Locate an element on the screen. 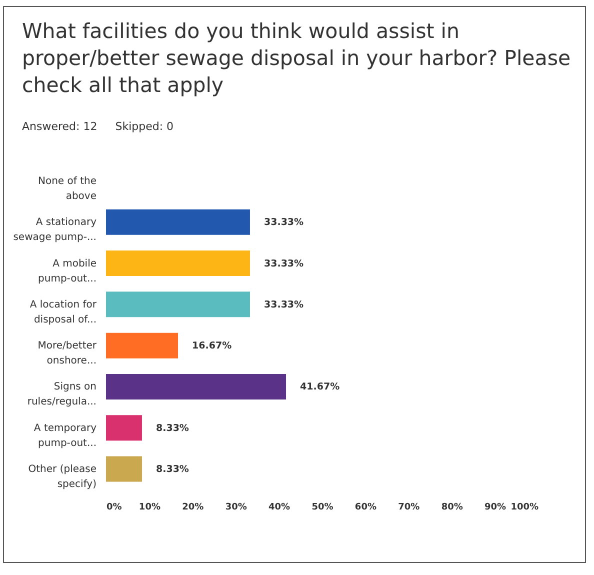 Image resolution: width=594 pixels, height=575 pixels. y-tick-label: None of the above is located at coordinates (67, 189).